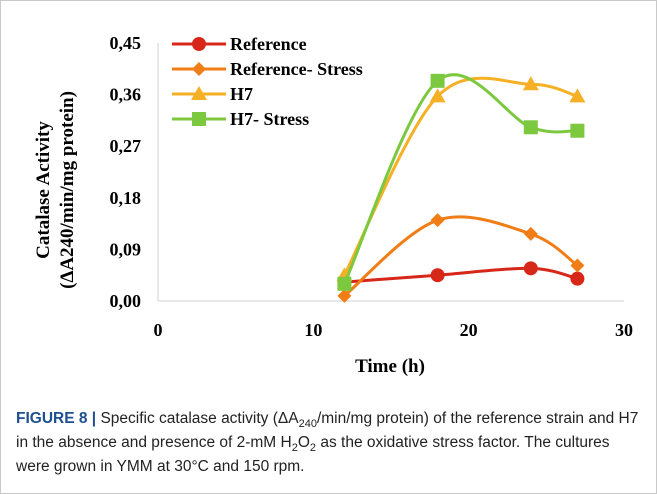 Image resolution: width=657 pixels, height=494 pixels. What do you see at coordinates (390, 366) in the screenshot?
I see `x-axis-label: Time (h)` at bounding box center [390, 366].